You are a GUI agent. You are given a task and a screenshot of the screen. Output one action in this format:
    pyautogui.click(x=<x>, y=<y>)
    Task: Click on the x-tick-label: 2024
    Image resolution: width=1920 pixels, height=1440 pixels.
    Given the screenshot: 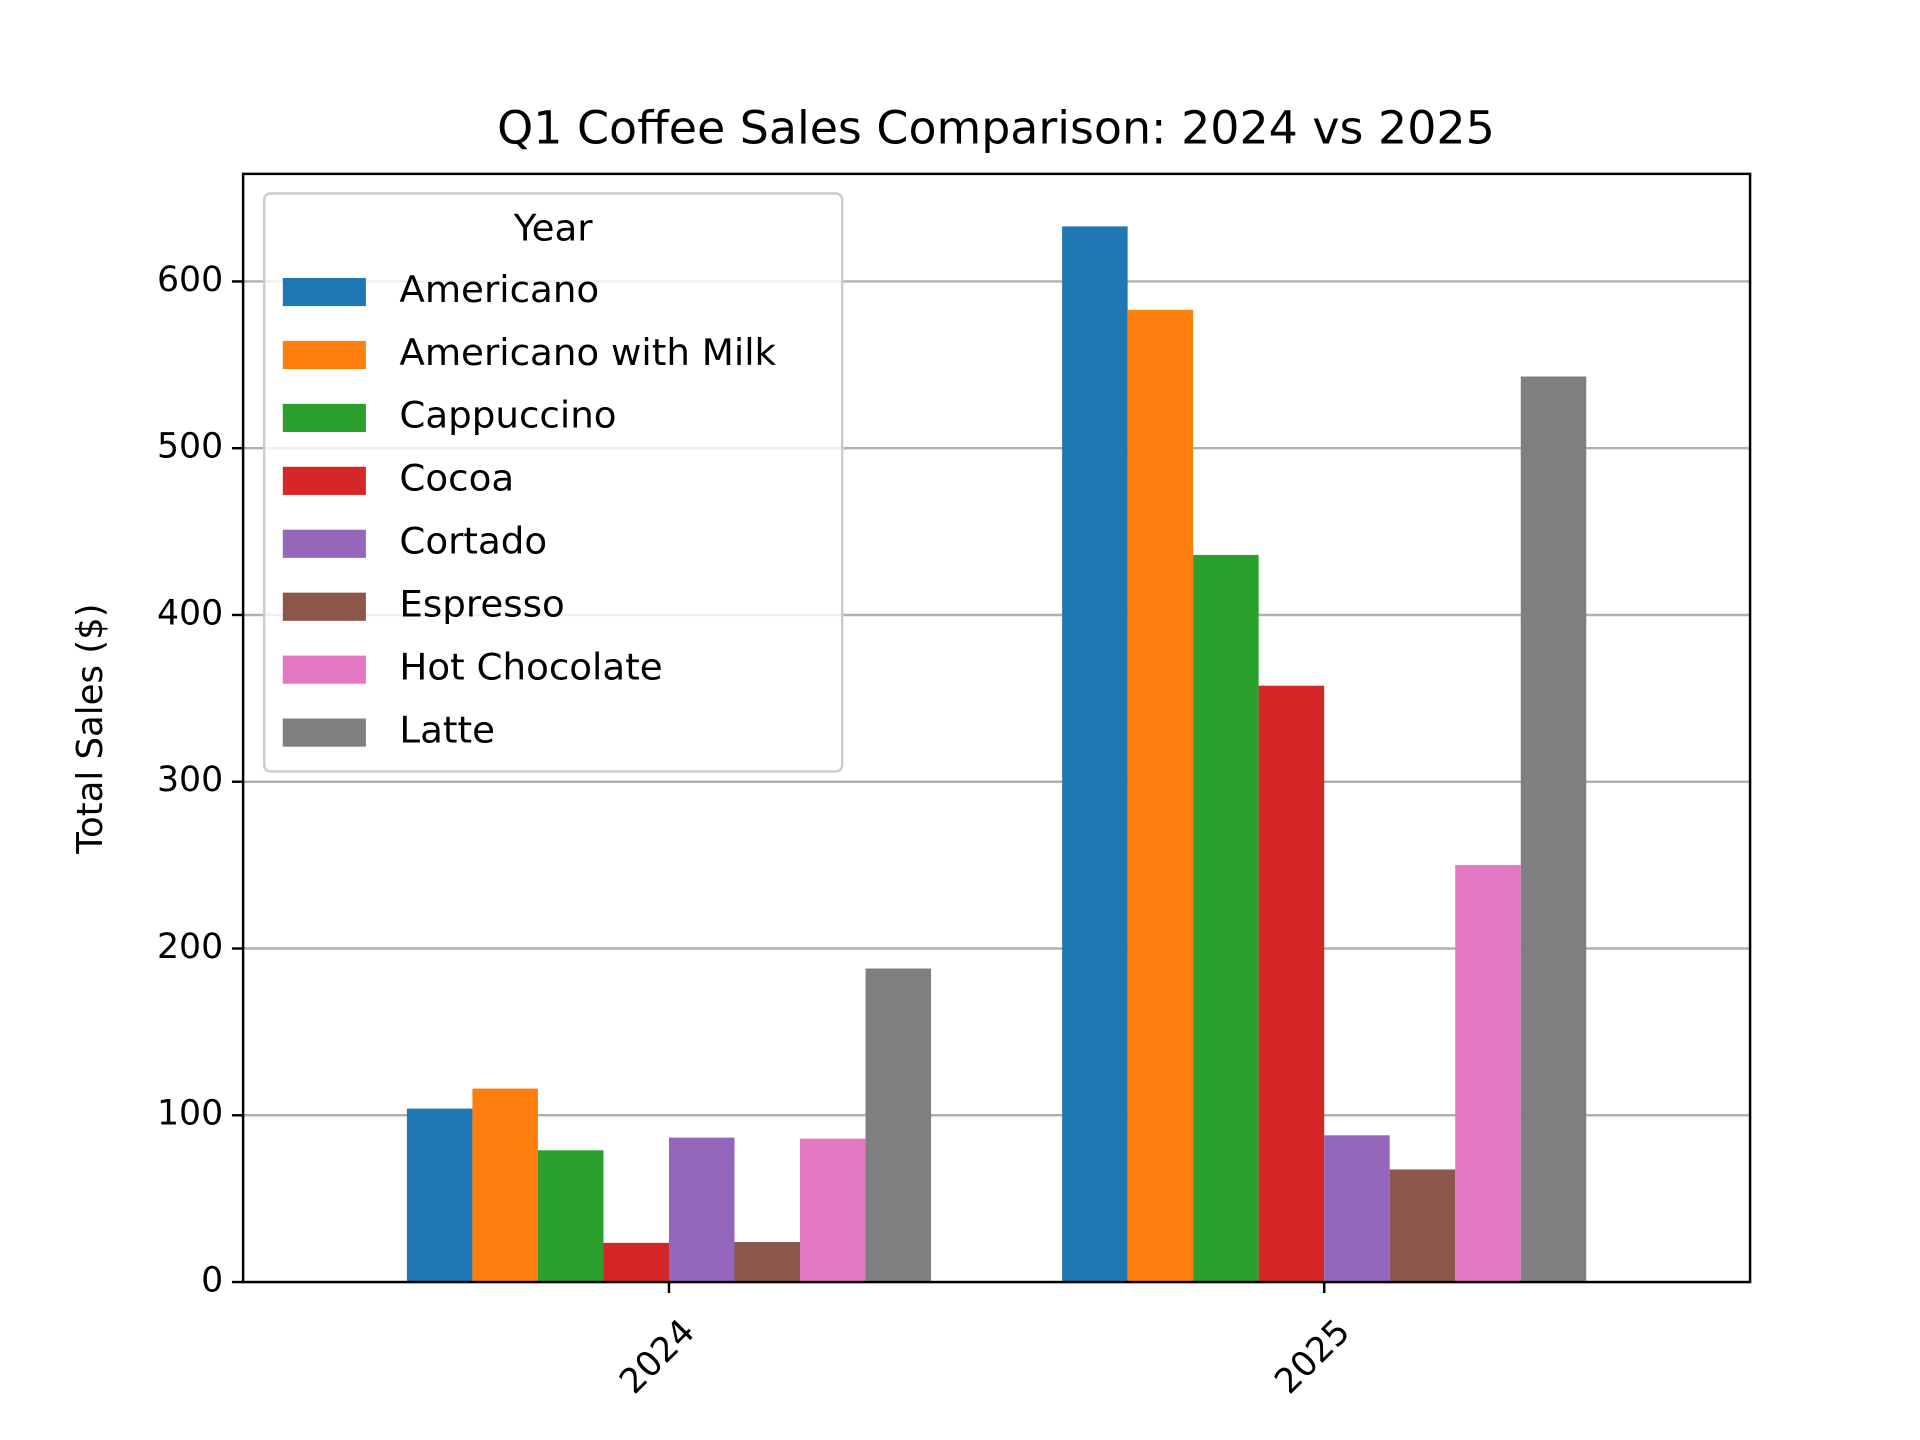 What is the action you would take?
    pyautogui.click(x=657, y=1357)
    